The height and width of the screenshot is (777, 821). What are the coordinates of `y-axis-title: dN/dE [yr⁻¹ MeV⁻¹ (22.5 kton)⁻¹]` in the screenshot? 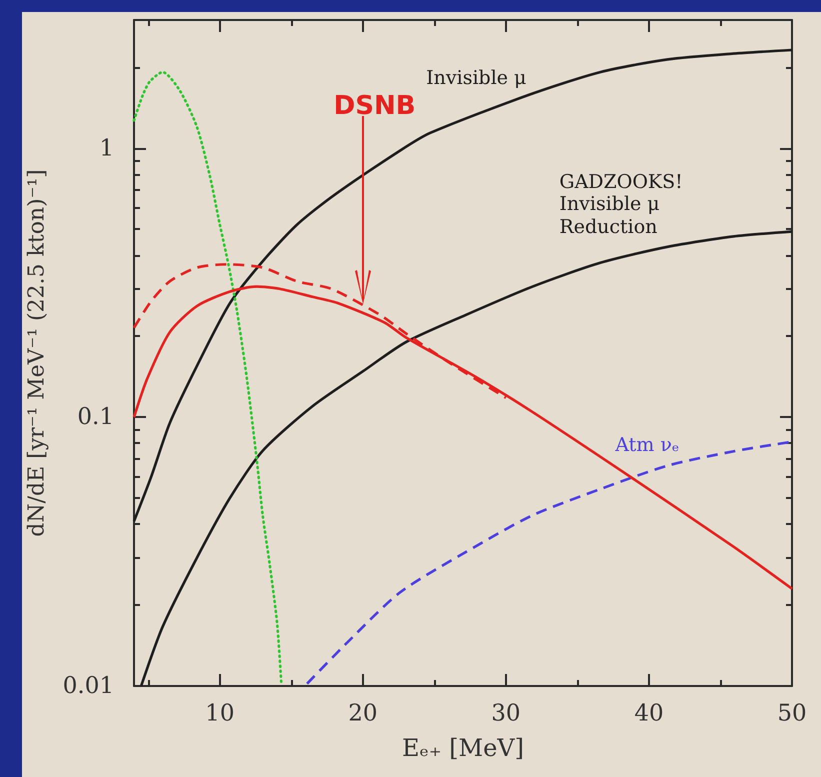 It's located at (37, 353).